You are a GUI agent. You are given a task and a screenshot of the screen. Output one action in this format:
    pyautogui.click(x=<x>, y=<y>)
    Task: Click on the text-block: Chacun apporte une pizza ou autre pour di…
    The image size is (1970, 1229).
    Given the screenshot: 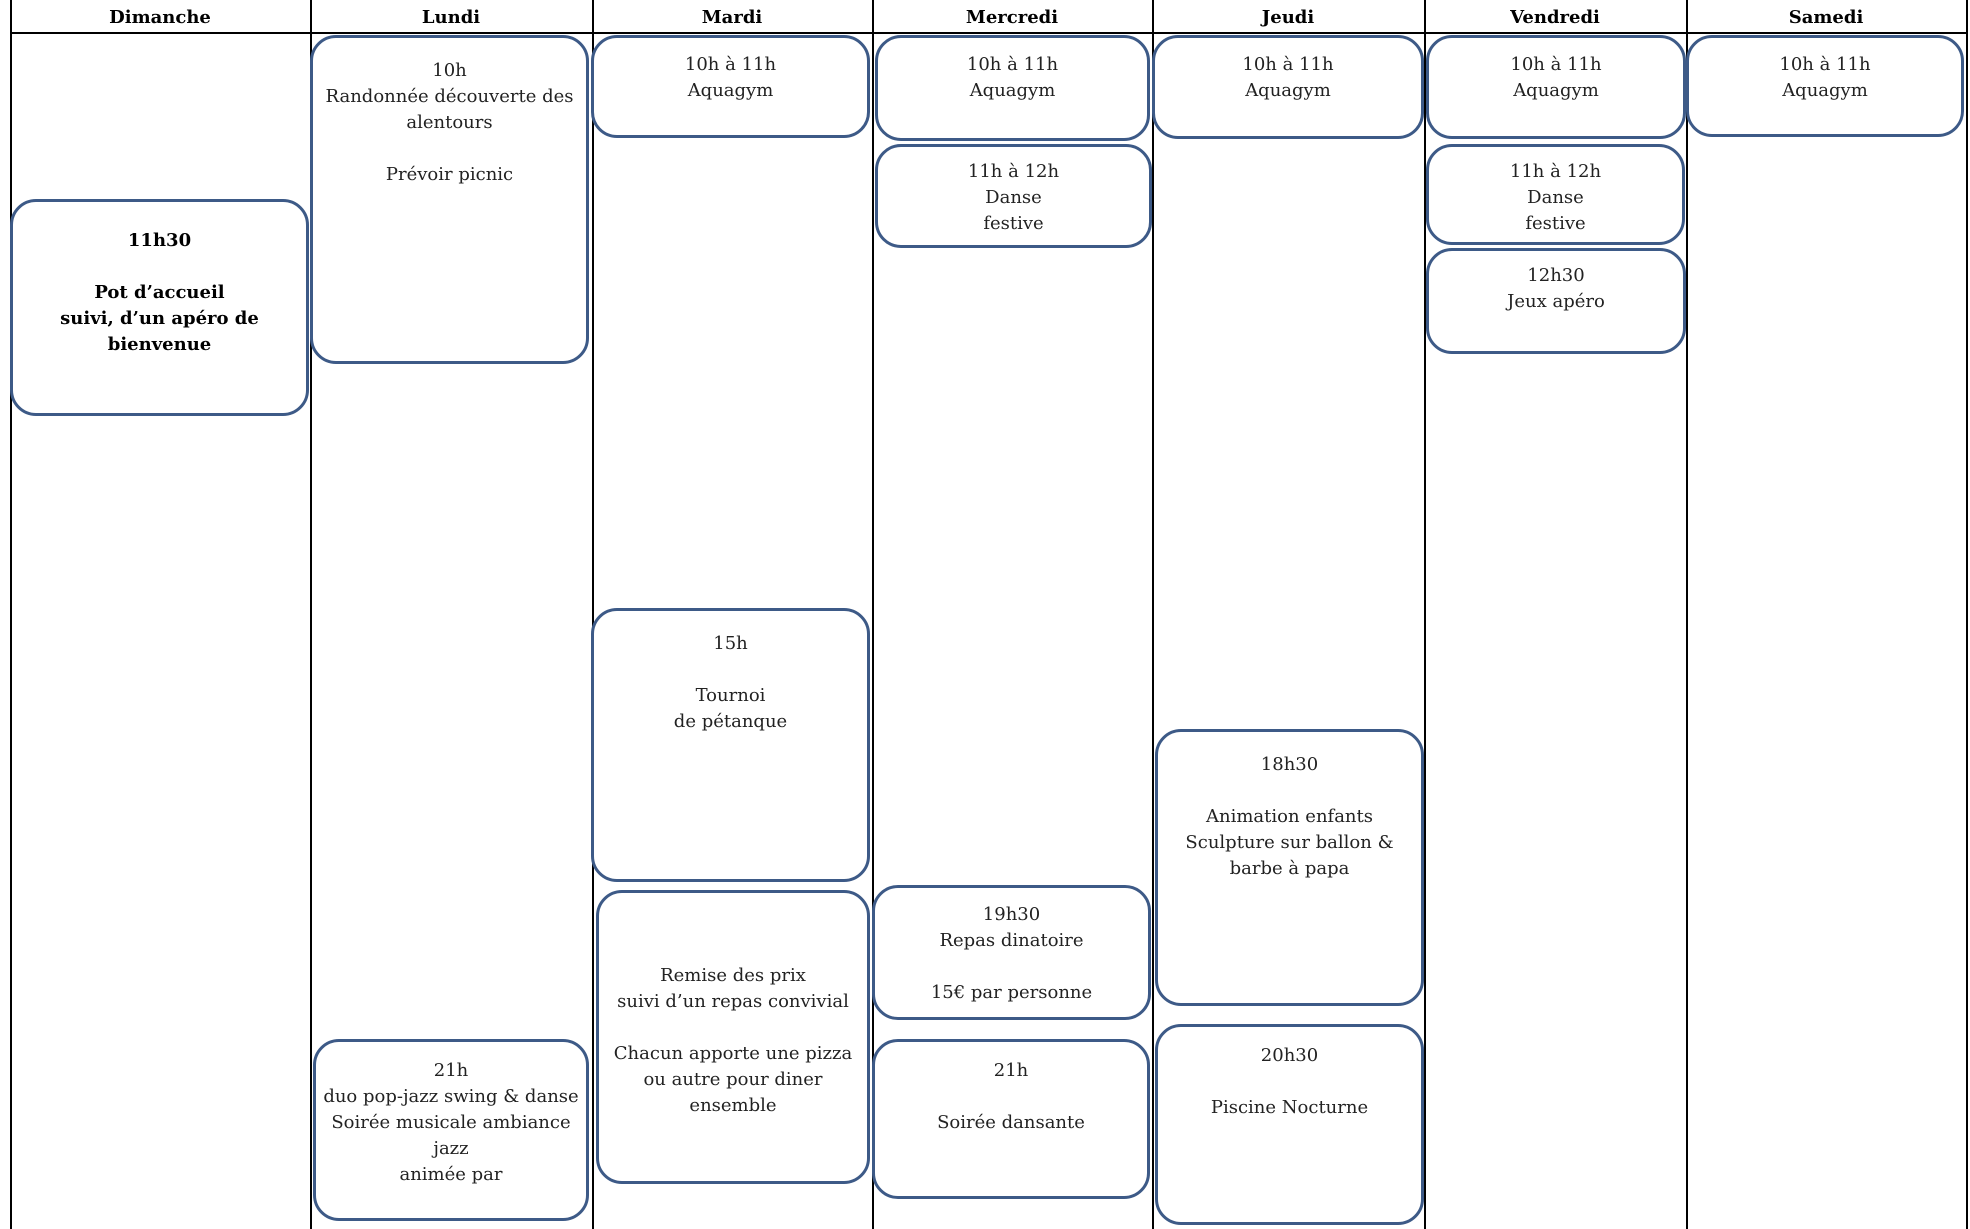 What is the action you would take?
    pyautogui.click(x=733, y=1080)
    